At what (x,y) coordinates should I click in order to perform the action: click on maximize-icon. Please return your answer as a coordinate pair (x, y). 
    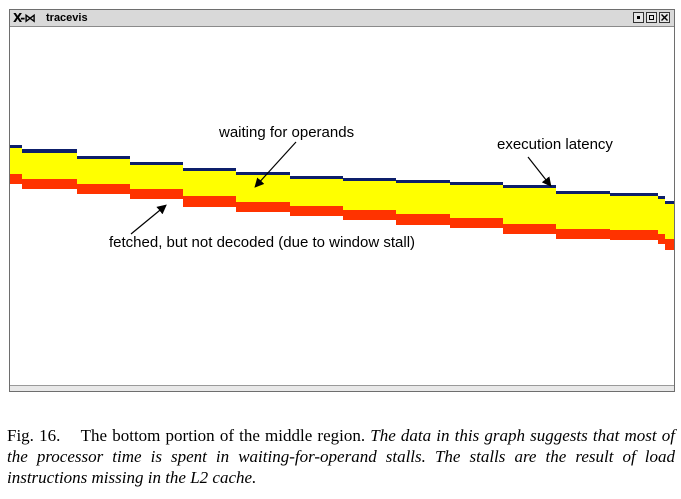
    Looking at the image, I should click on (651, 17).